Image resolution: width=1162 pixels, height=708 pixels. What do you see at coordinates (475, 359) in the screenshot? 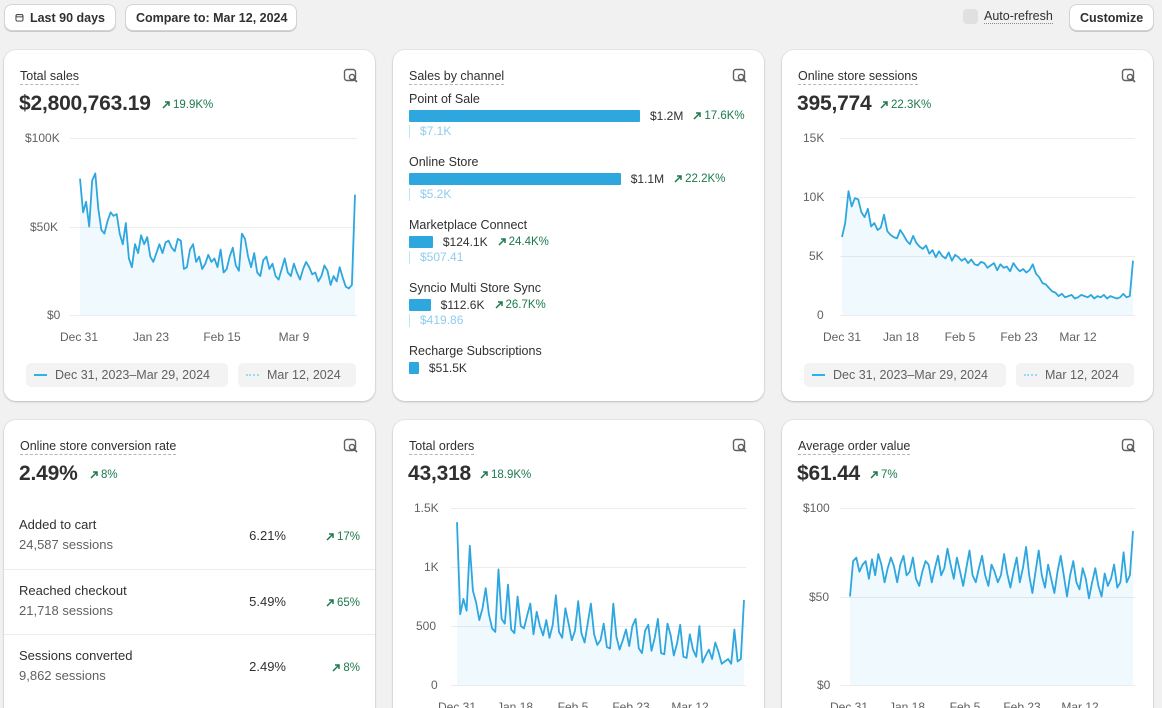
I see `channel-item: Recharge Subscriptions $51.5K` at bounding box center [475, 359].